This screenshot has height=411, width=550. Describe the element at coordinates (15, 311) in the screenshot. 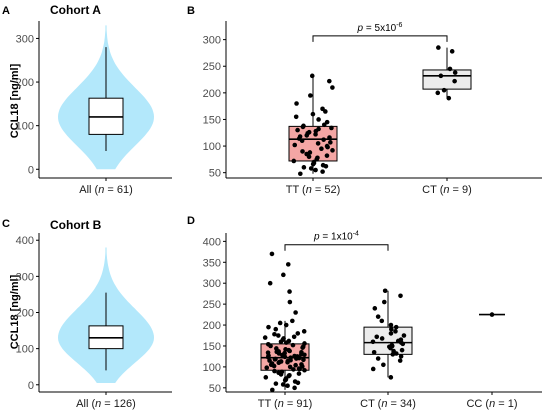

I see `y-axis-label-c: CCL18 [ng/ml]` at that location.